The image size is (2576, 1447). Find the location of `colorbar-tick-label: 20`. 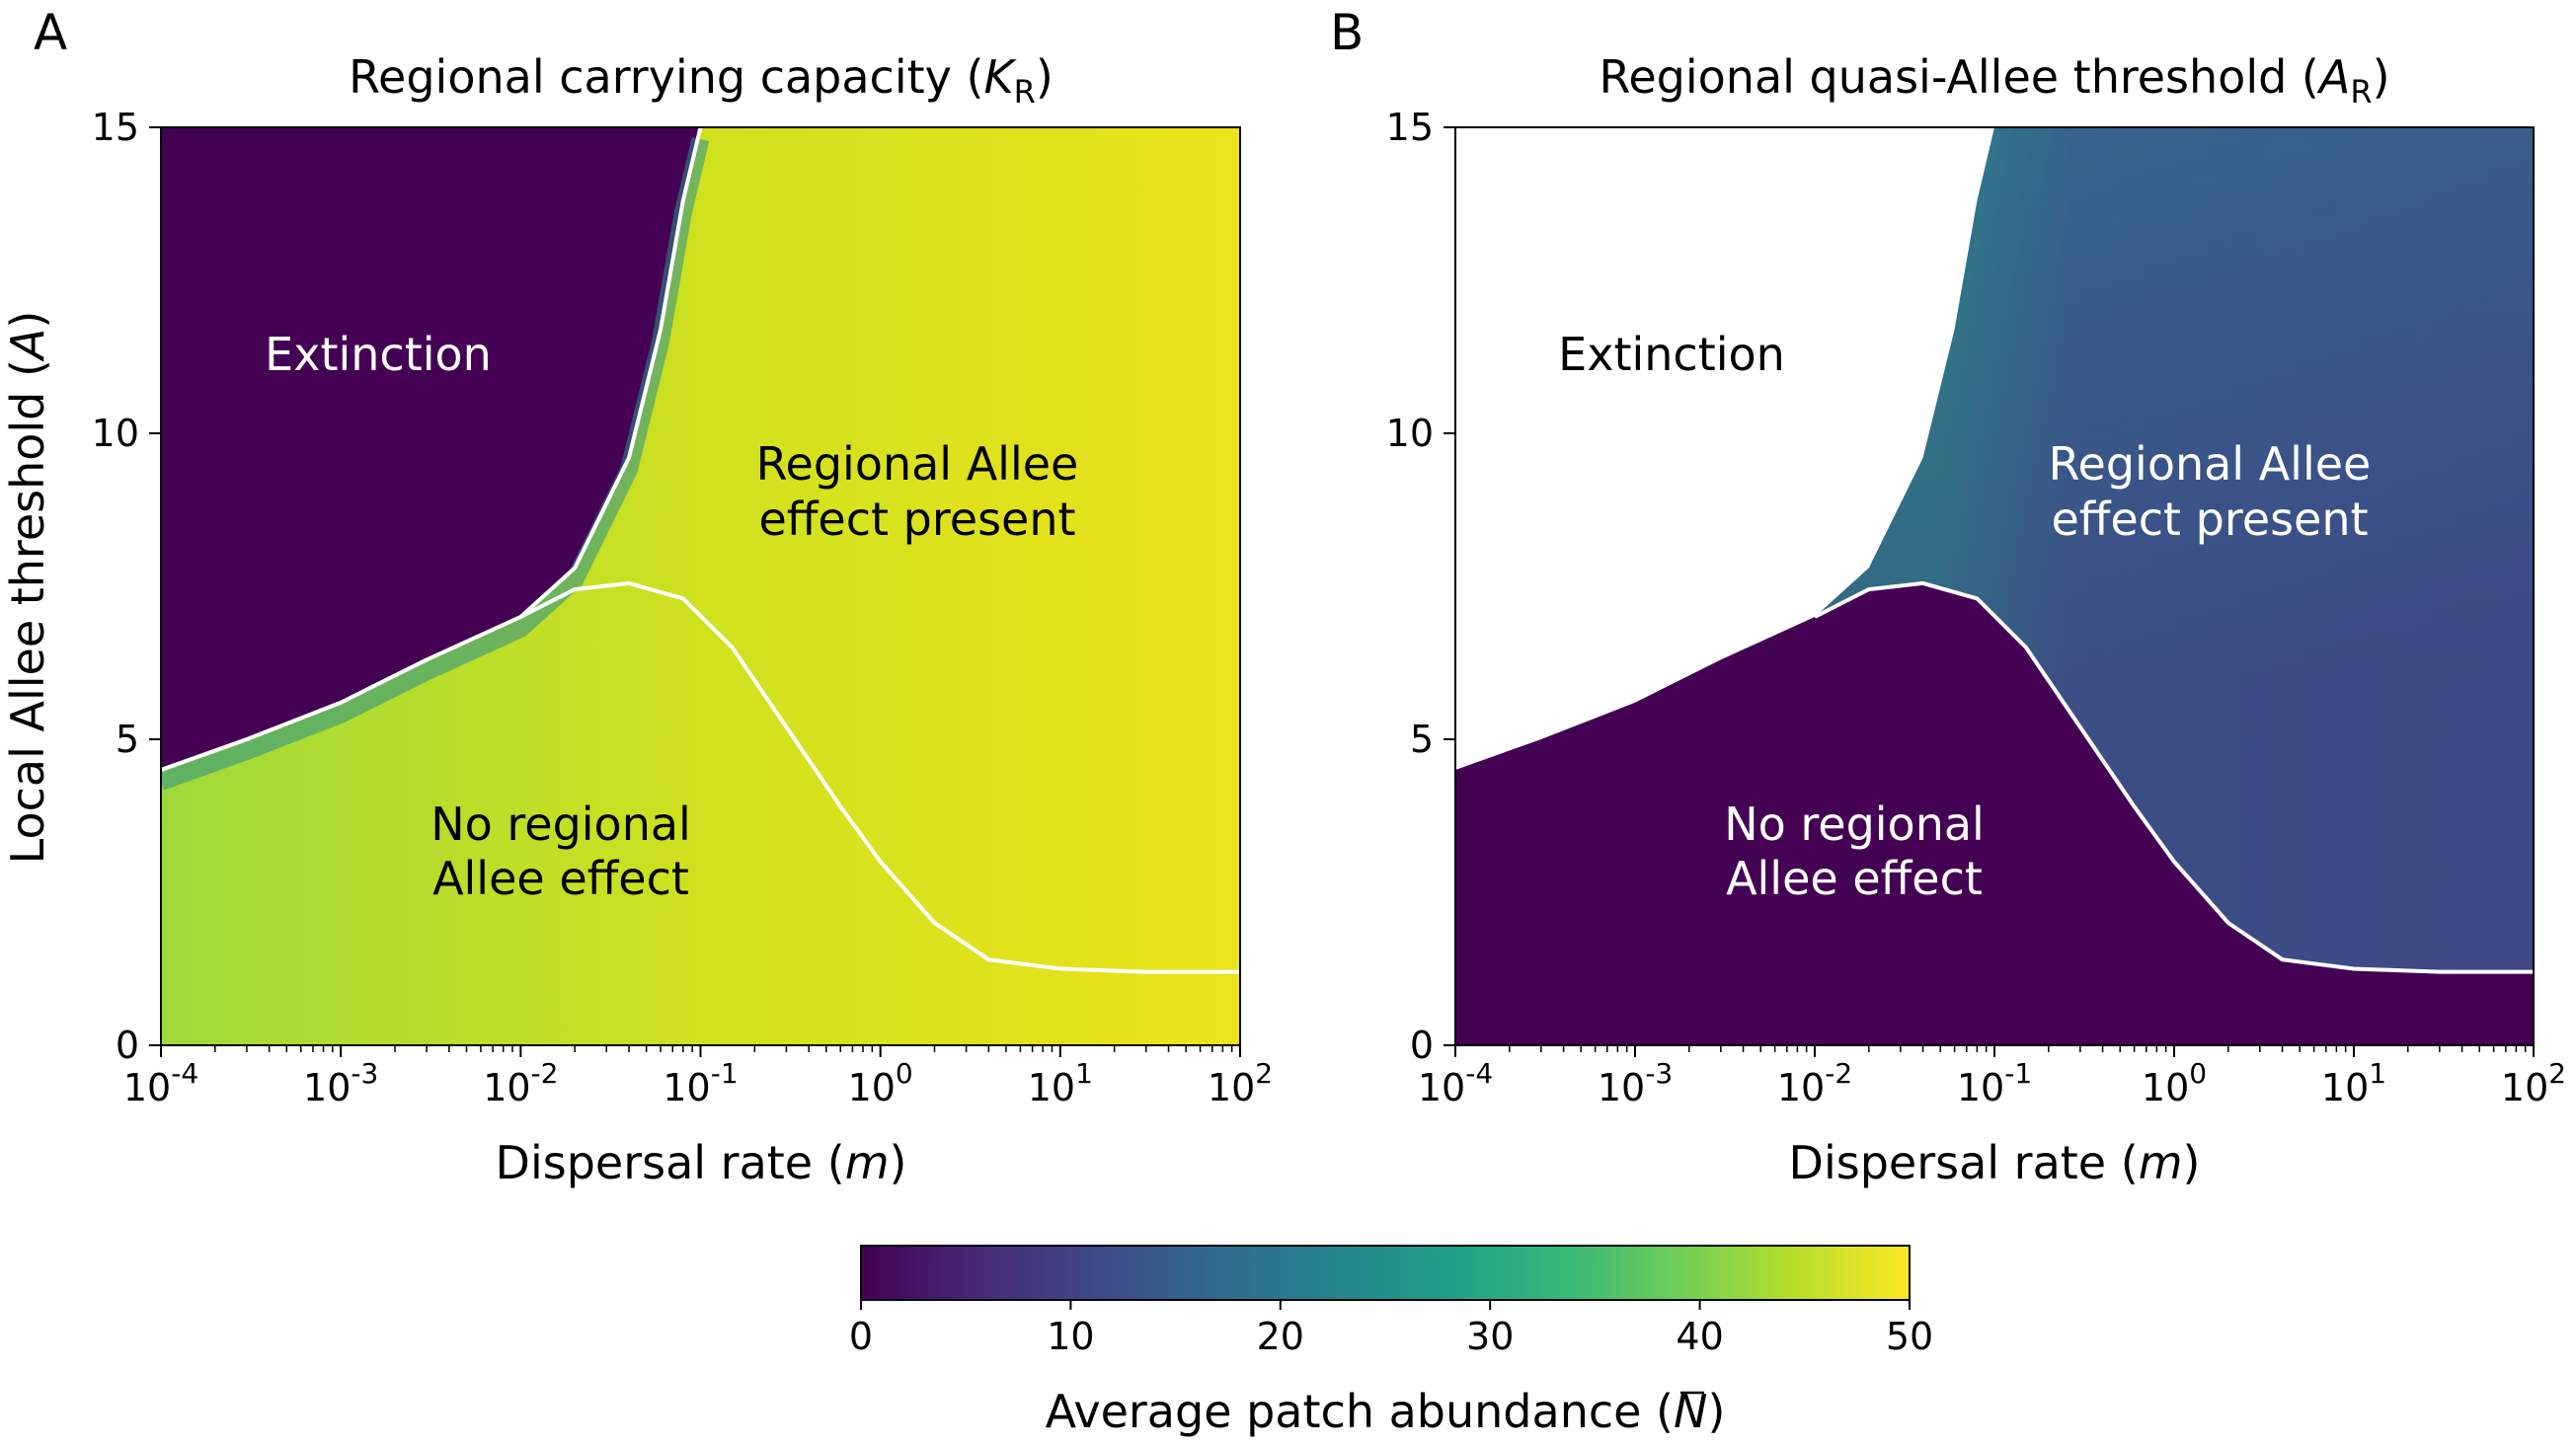

colorbar-tick-label: 20 is located at coordinates (1280, 1336).